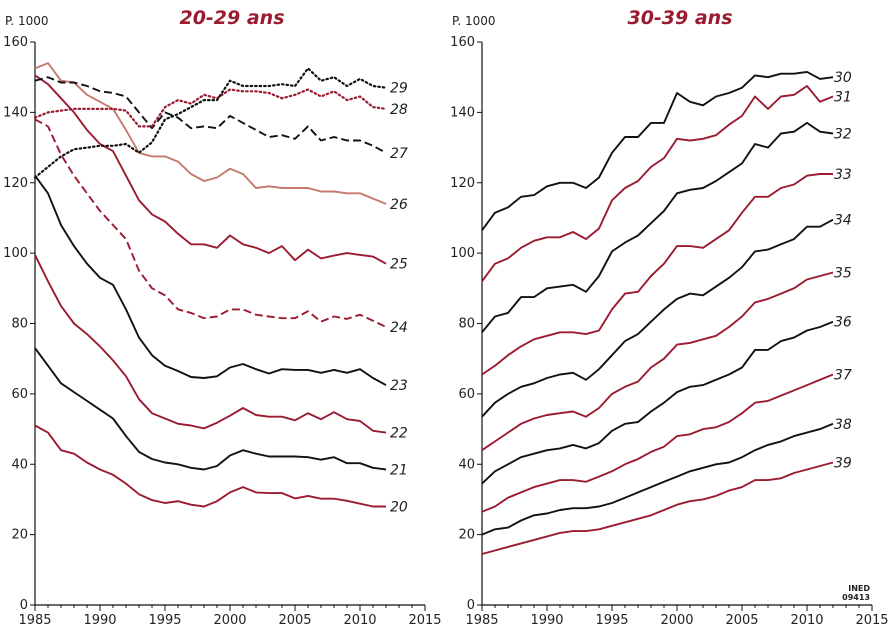 This screenshot has height=633, width=892. What do you see at coordinates (843, 273) in the screenshot?
I see `series-label-35: 35` at bounding box center [843, 273].